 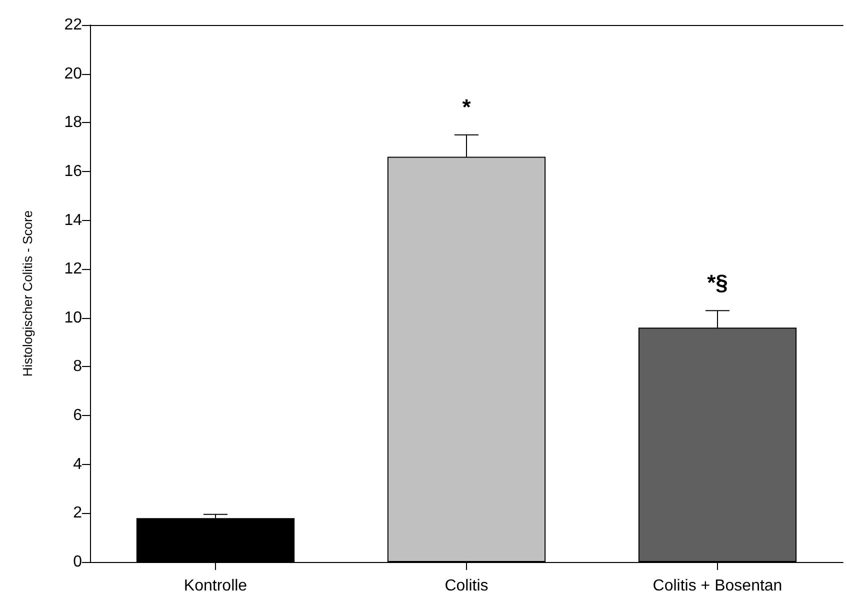 I want to click on annotation: *§, so click(x=717, y=283).